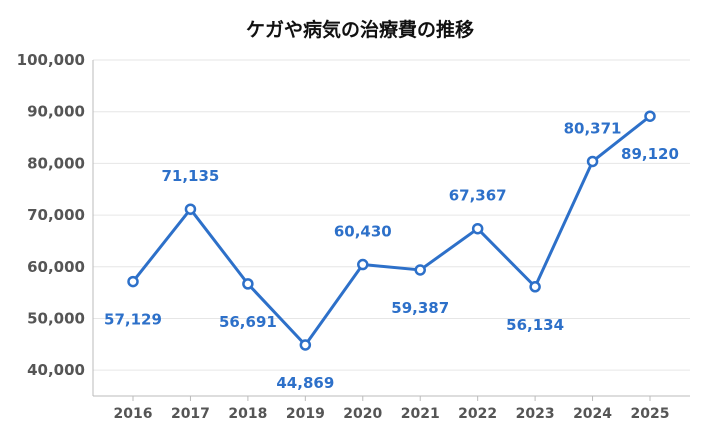  I want to click on data-label: 80,371, so click(593, 128).